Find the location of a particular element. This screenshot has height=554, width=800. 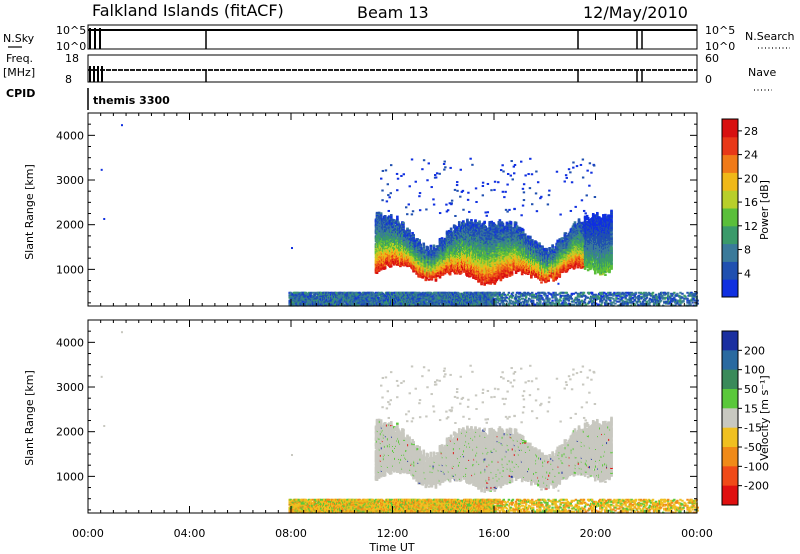

nsky-tick-bottom: 10^0 is located at coordinates (71, 46).